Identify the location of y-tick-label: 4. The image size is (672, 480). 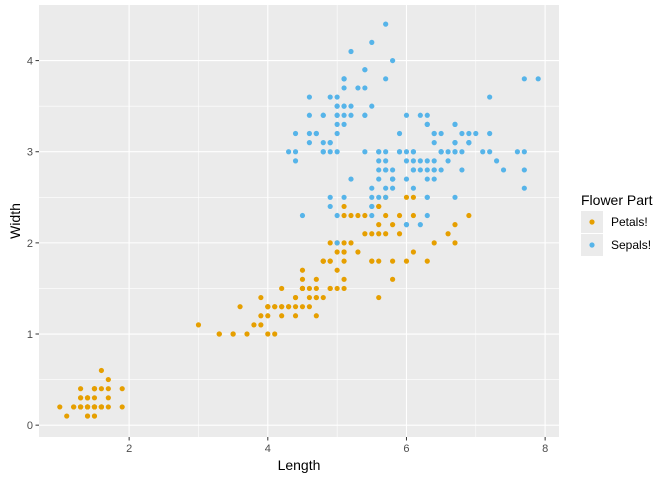
(30, 62).